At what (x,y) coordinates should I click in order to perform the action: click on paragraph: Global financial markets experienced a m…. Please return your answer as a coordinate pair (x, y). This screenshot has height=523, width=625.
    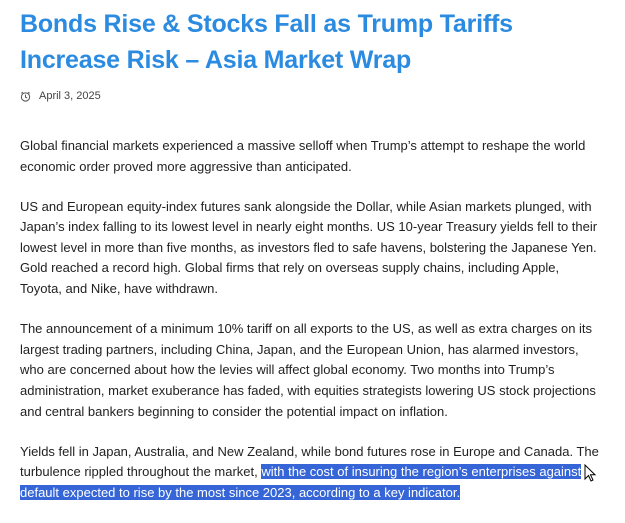
    Looking at the image, I should click on (303, 156).